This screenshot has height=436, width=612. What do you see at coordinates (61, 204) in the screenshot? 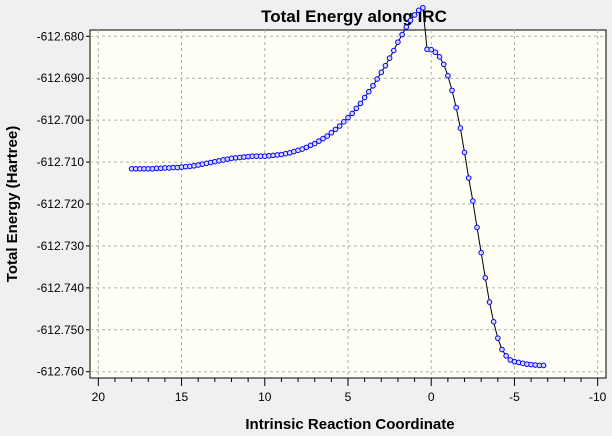
I see `y-tick-label: -612.720` at bounding box center [61, 204].